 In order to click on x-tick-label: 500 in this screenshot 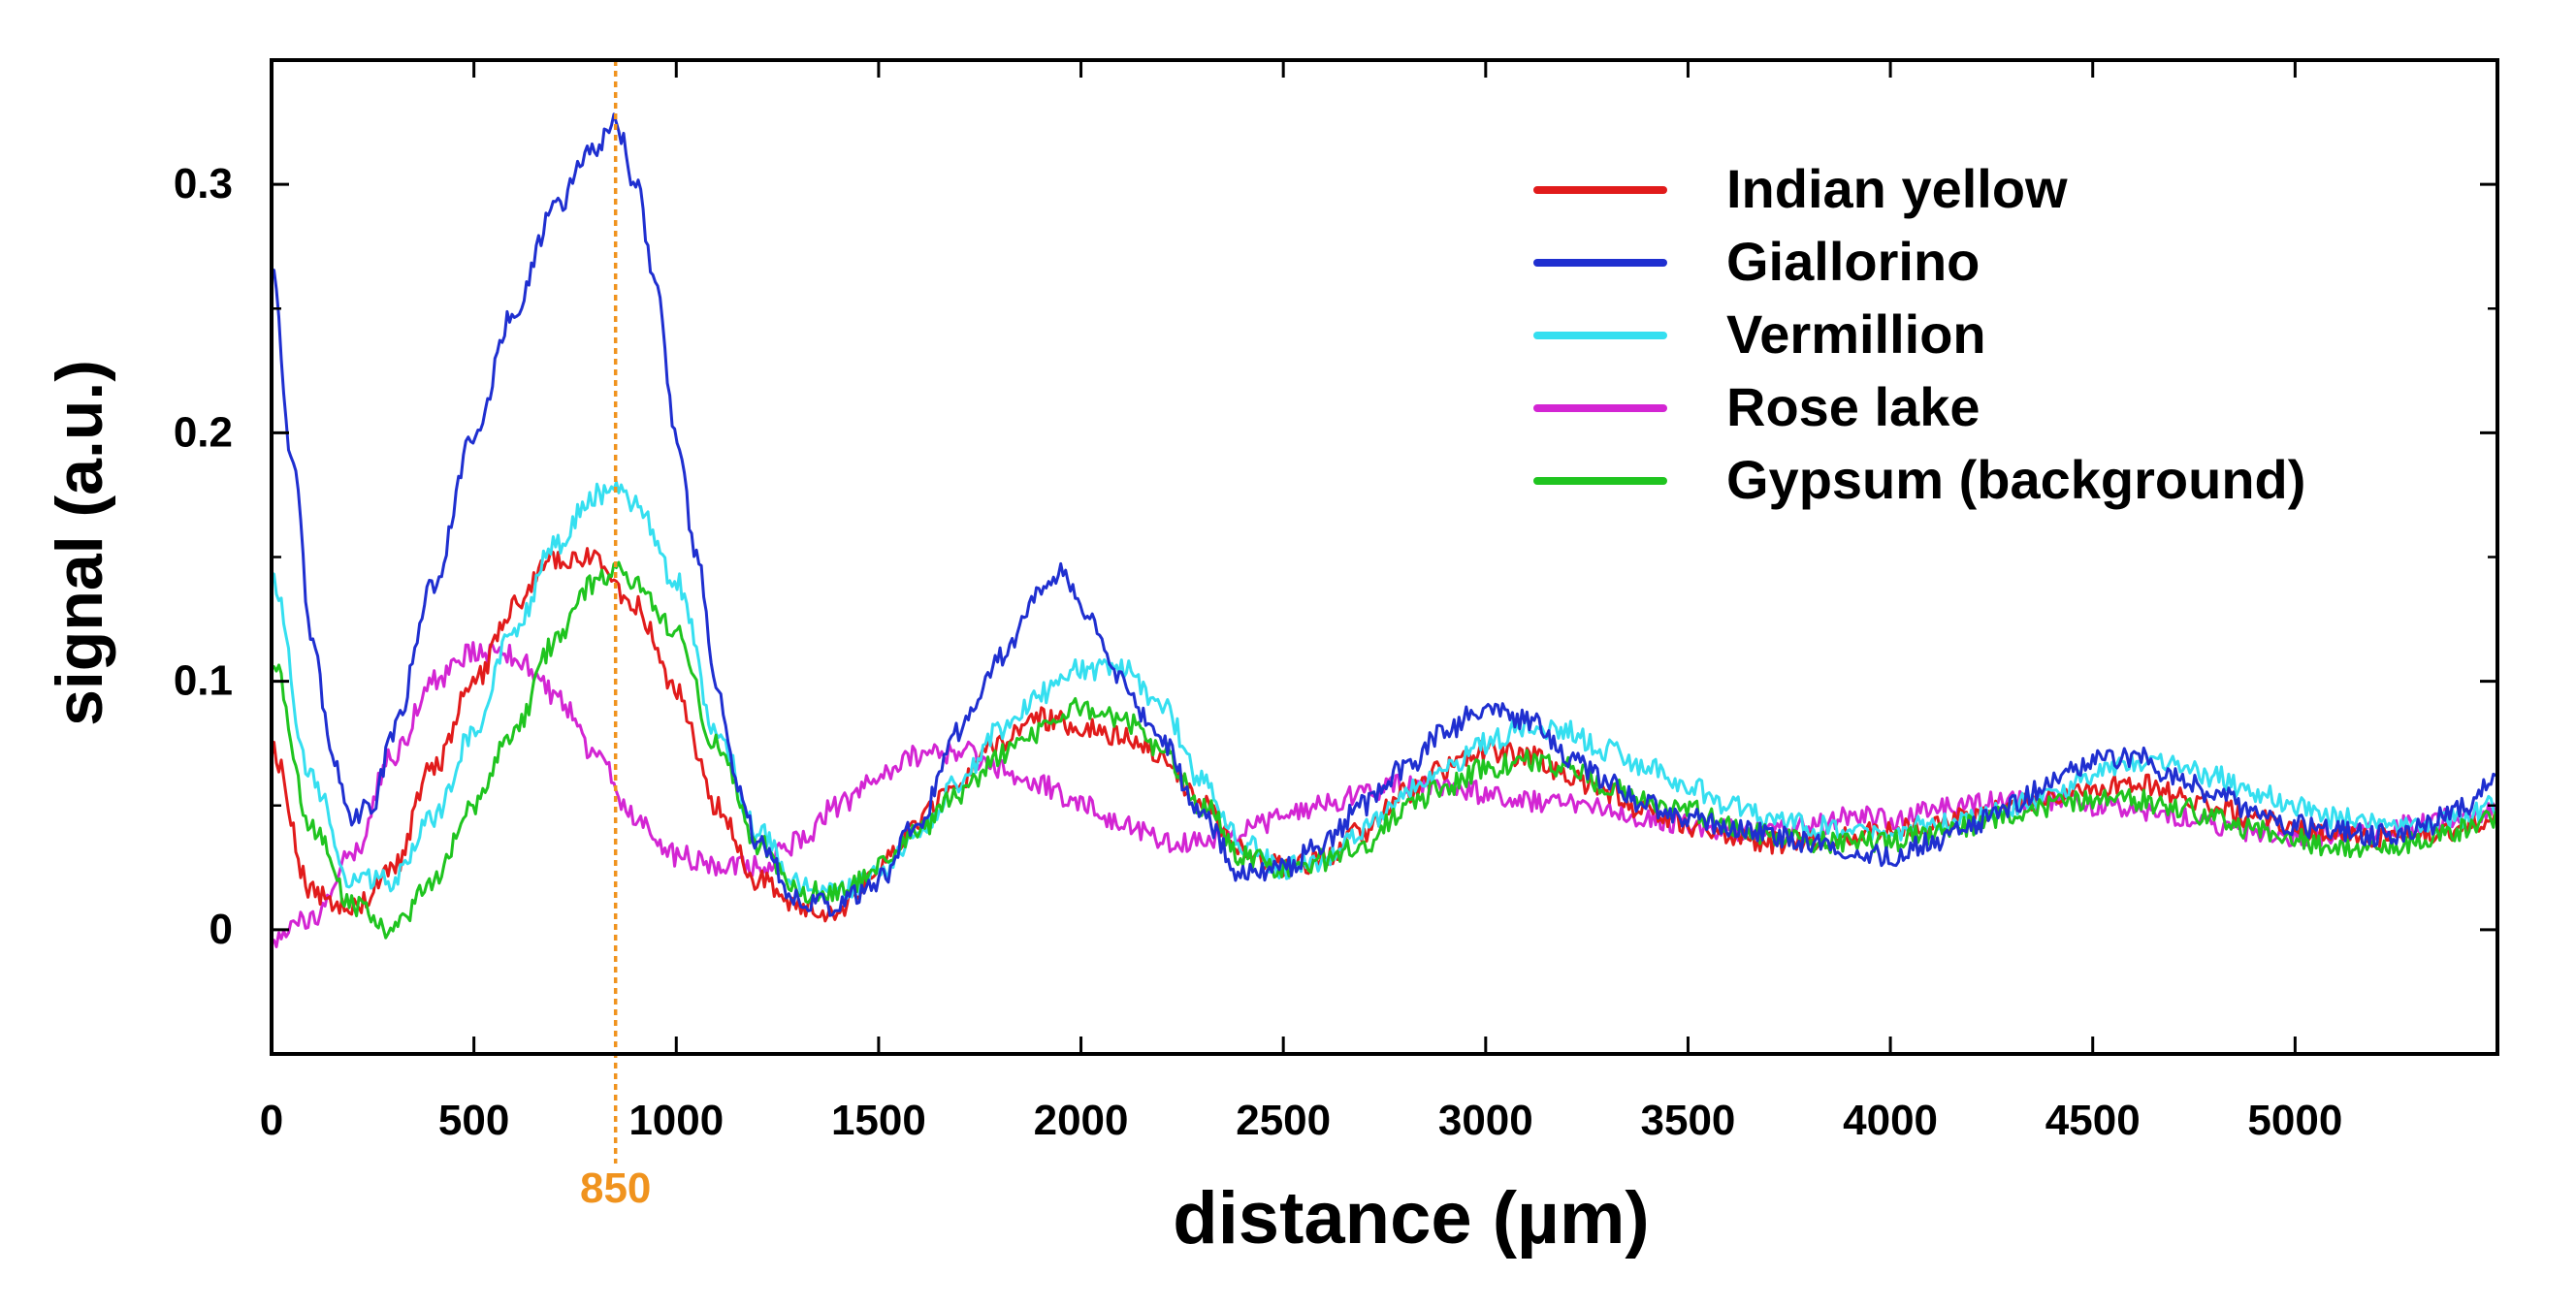, I will do `click(473, 1120)`.